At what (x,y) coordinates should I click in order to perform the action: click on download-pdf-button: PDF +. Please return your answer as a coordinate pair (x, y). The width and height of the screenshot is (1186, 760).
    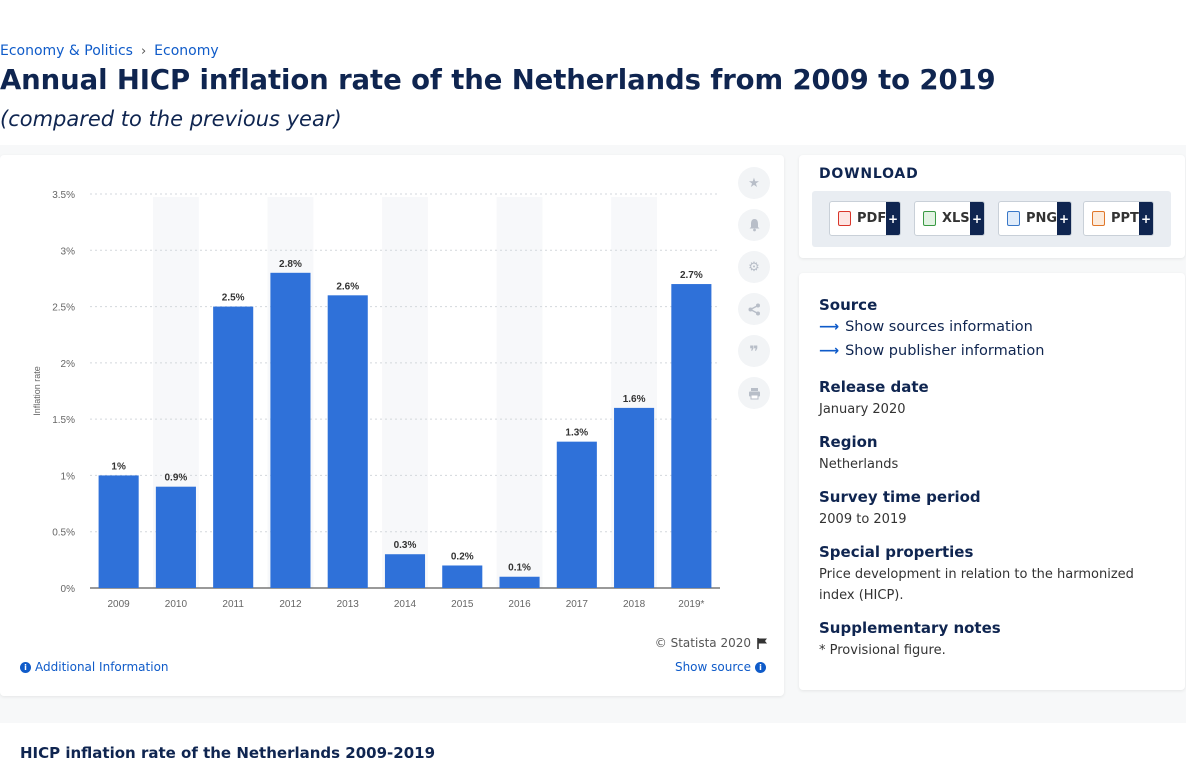
    Looking at the image, I should click on (865, 218).